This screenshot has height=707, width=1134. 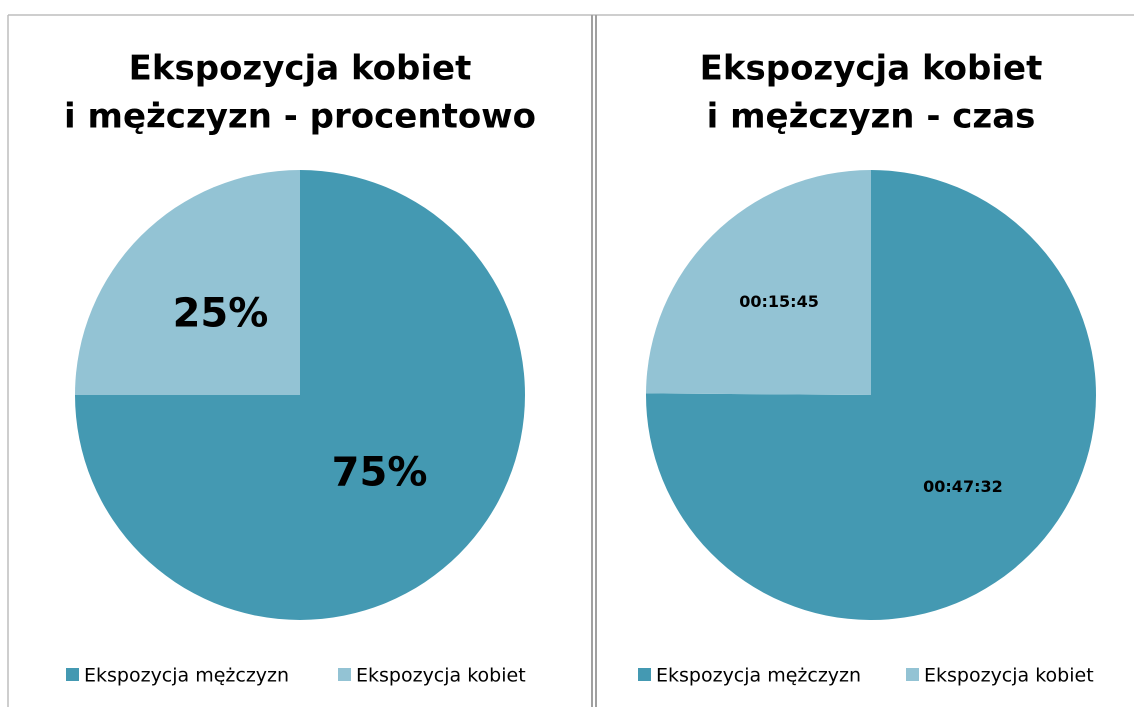 What do you see at coordinates (300, 117) in the screenshot?
I see `chart-title: i mężczyzn - procentowo` at bounding box center [300, 117].